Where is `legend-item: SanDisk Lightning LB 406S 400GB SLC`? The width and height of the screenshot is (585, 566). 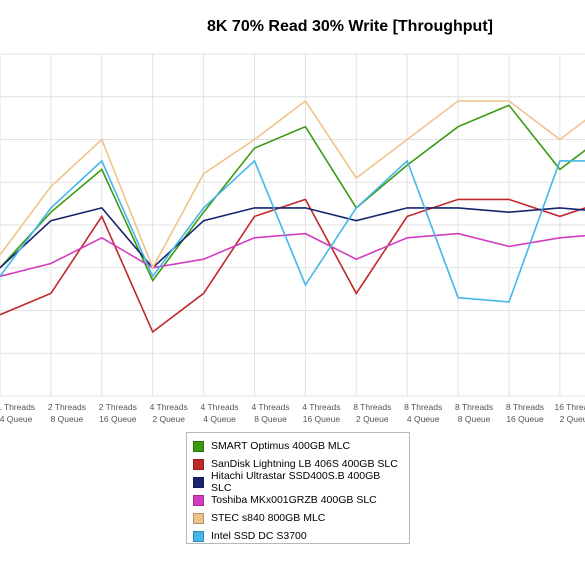 legend-item: SanDisk Lightning LB 406S 400GB SLC is located at coordinates (298, 464).